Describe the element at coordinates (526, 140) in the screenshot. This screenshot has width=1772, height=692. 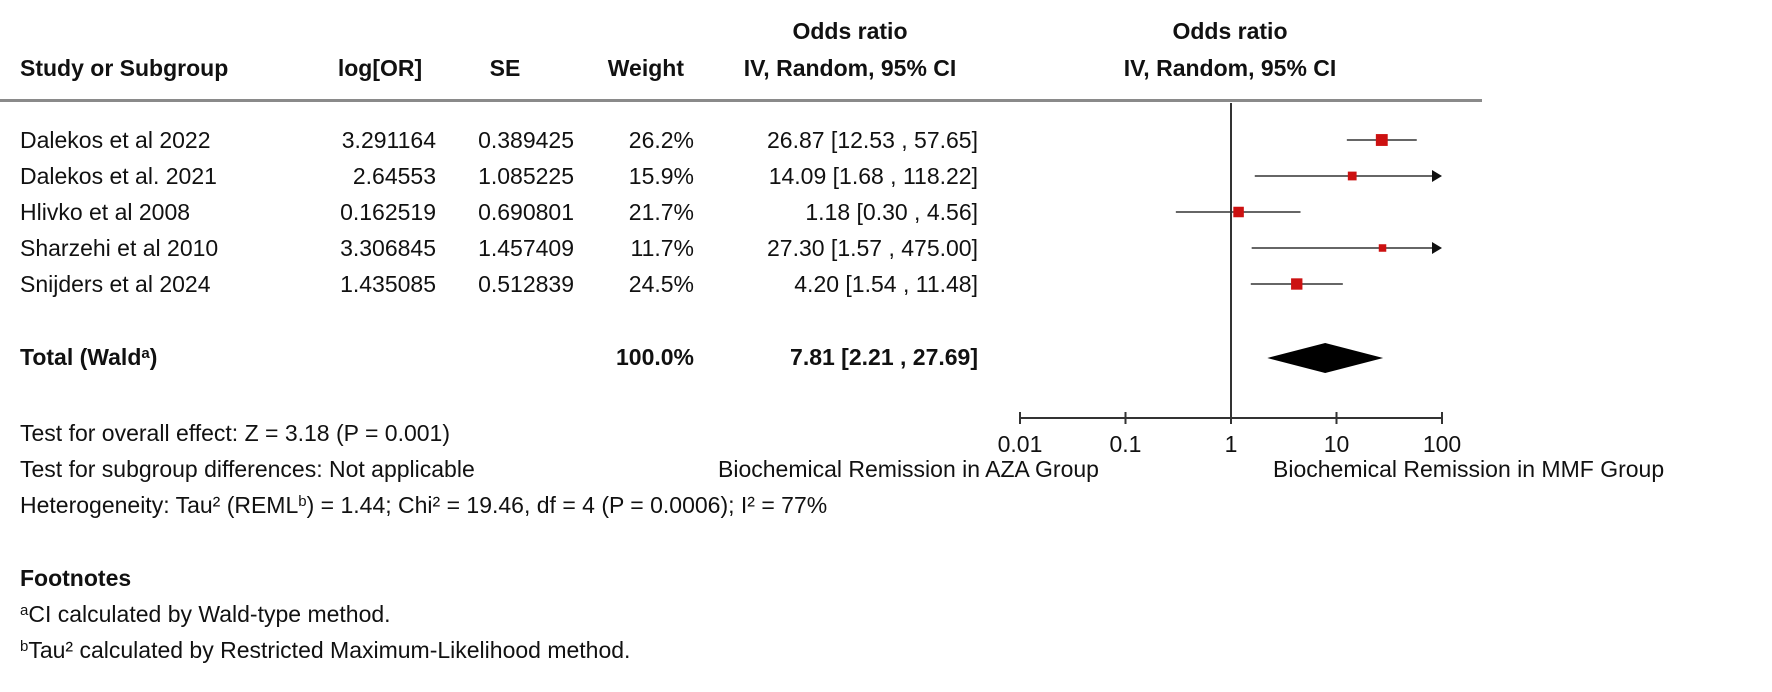
I see `study-se: 0.389425` at that location.